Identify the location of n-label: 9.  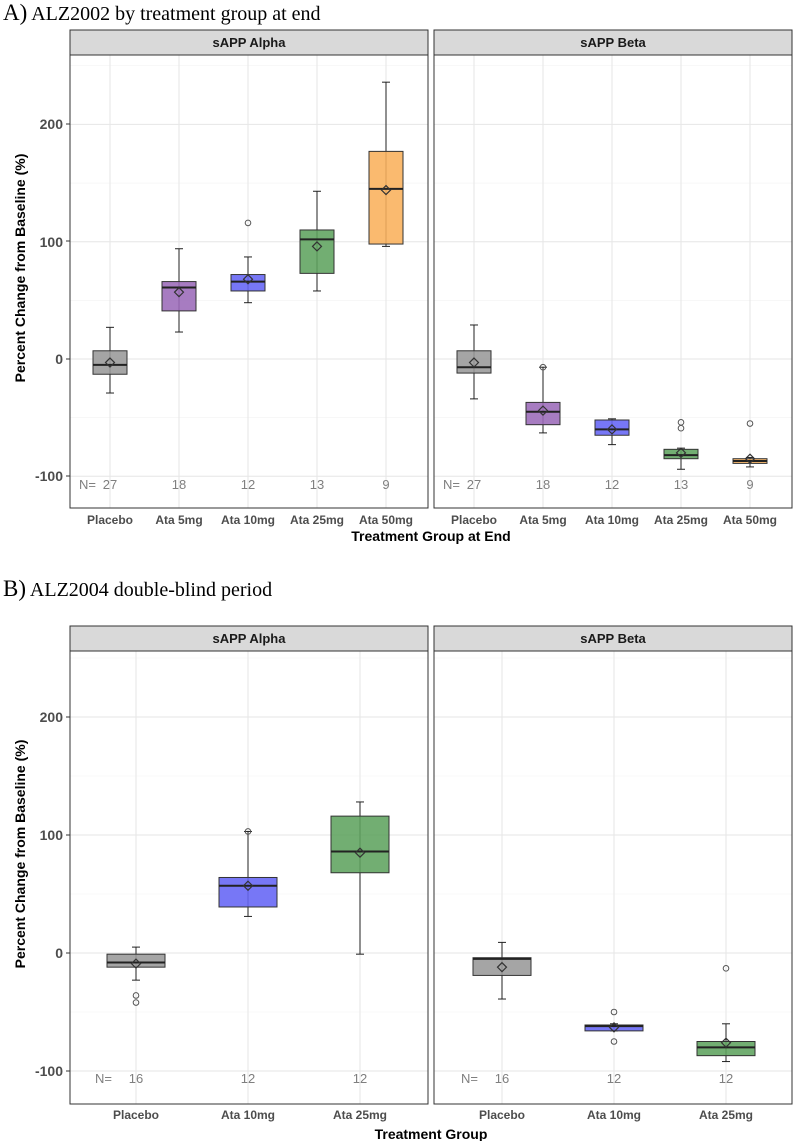
(385, 484).